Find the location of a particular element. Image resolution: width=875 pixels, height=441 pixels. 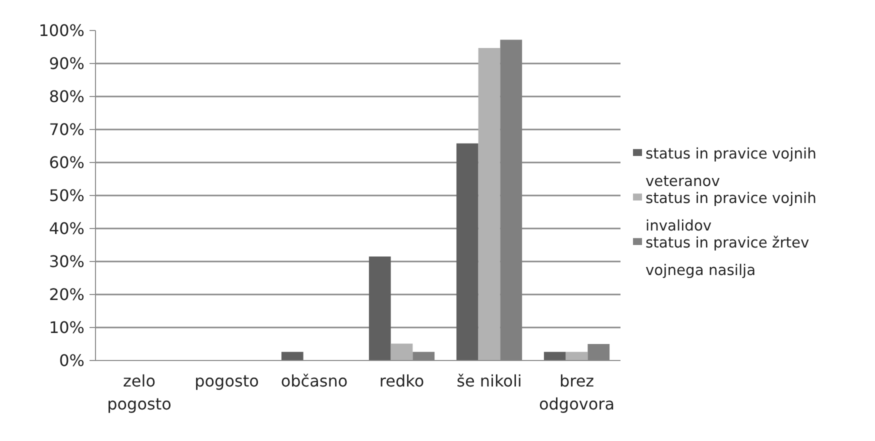

y-tick-label: 70% is located at coordinates (66, 129).